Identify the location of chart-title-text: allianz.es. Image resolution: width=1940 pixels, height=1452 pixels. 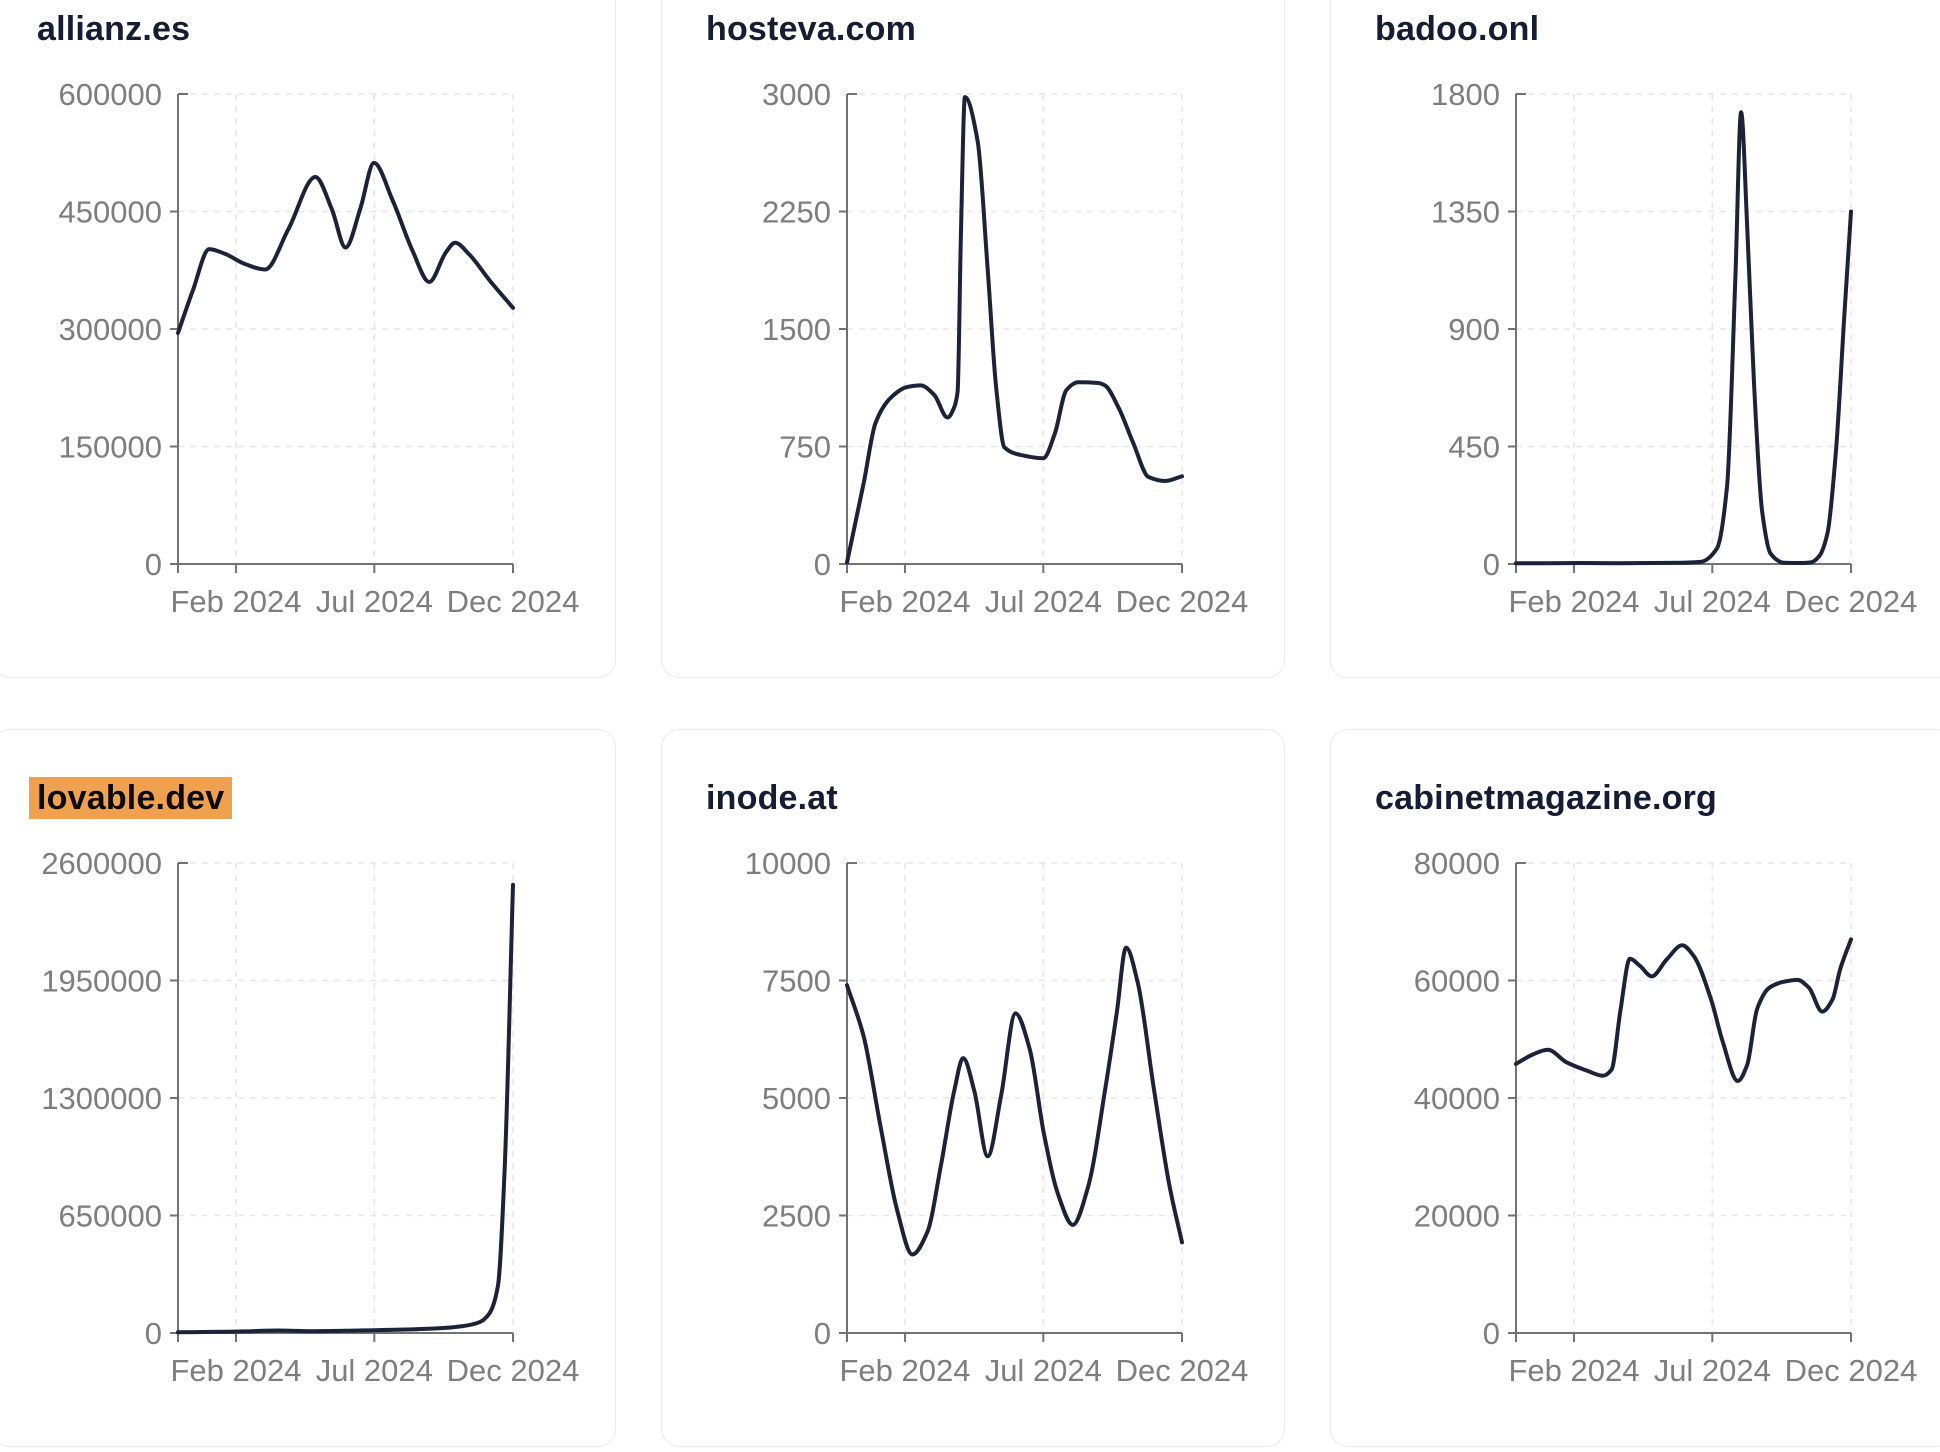
(114, 29).